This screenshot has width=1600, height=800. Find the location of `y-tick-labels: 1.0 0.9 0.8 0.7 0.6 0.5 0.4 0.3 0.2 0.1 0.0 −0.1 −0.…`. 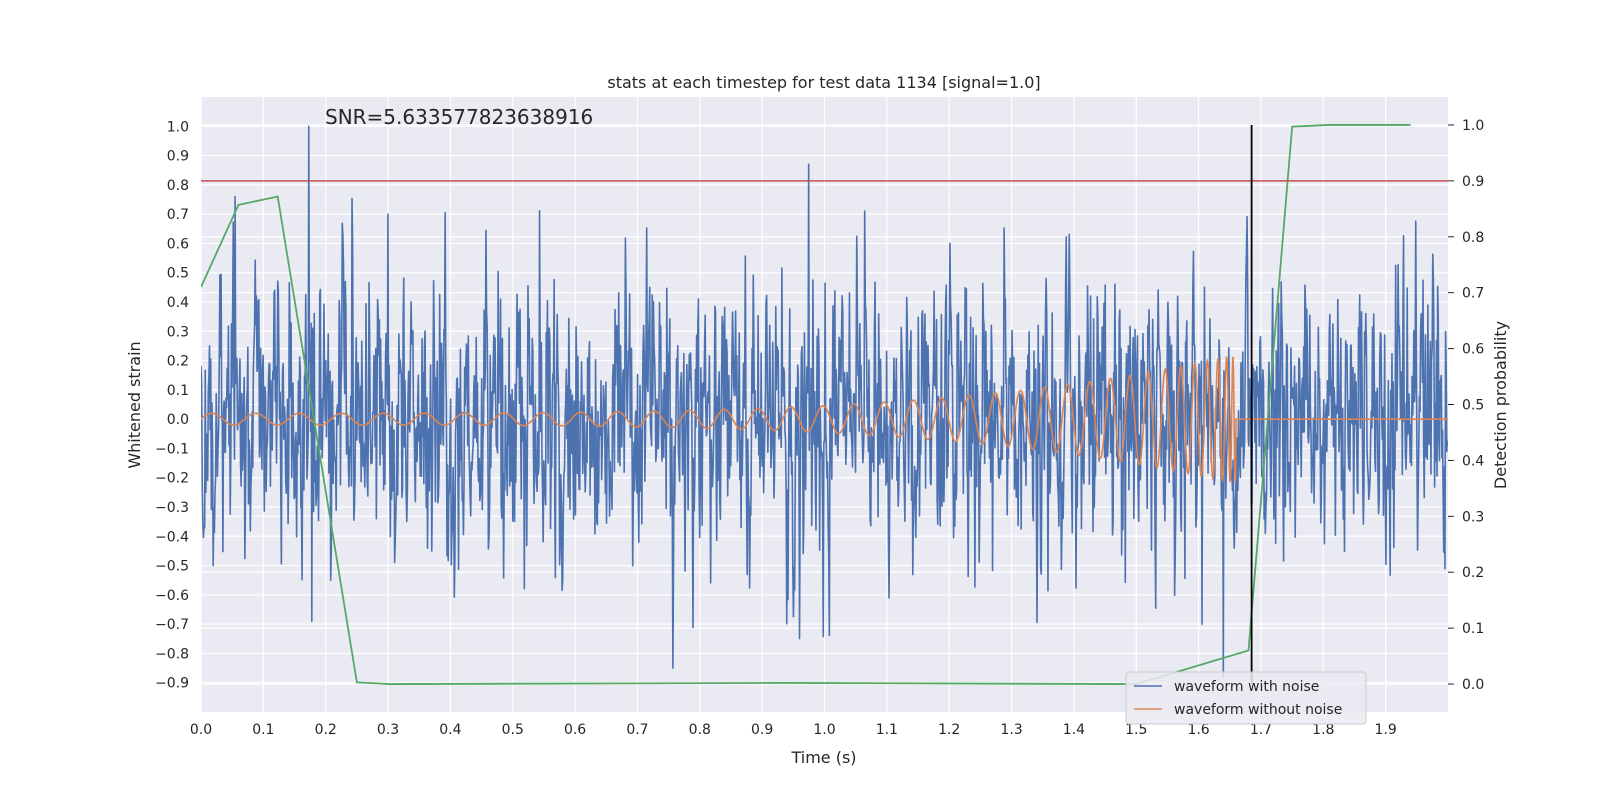

y-tick-labels: 1.0 0.9 0.8 0.7 0.6 0.5 0.4 0.3 0.2 0.1 0.0 −0.1 −0.… is located at coordinates (172, 405).